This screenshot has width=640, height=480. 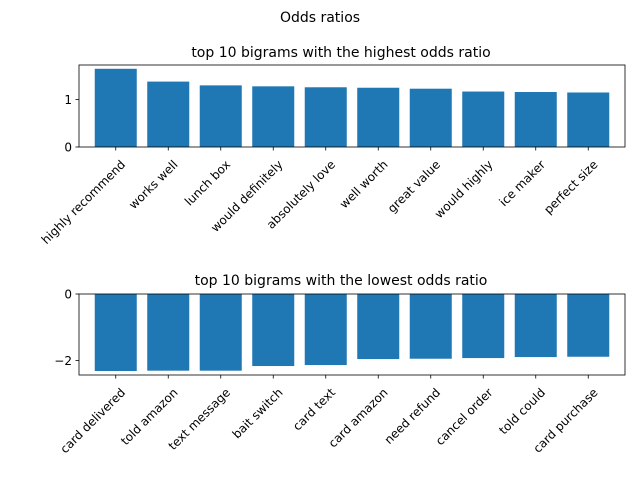 I want to click on ytick-label: 1, so click(x=68, y=100).